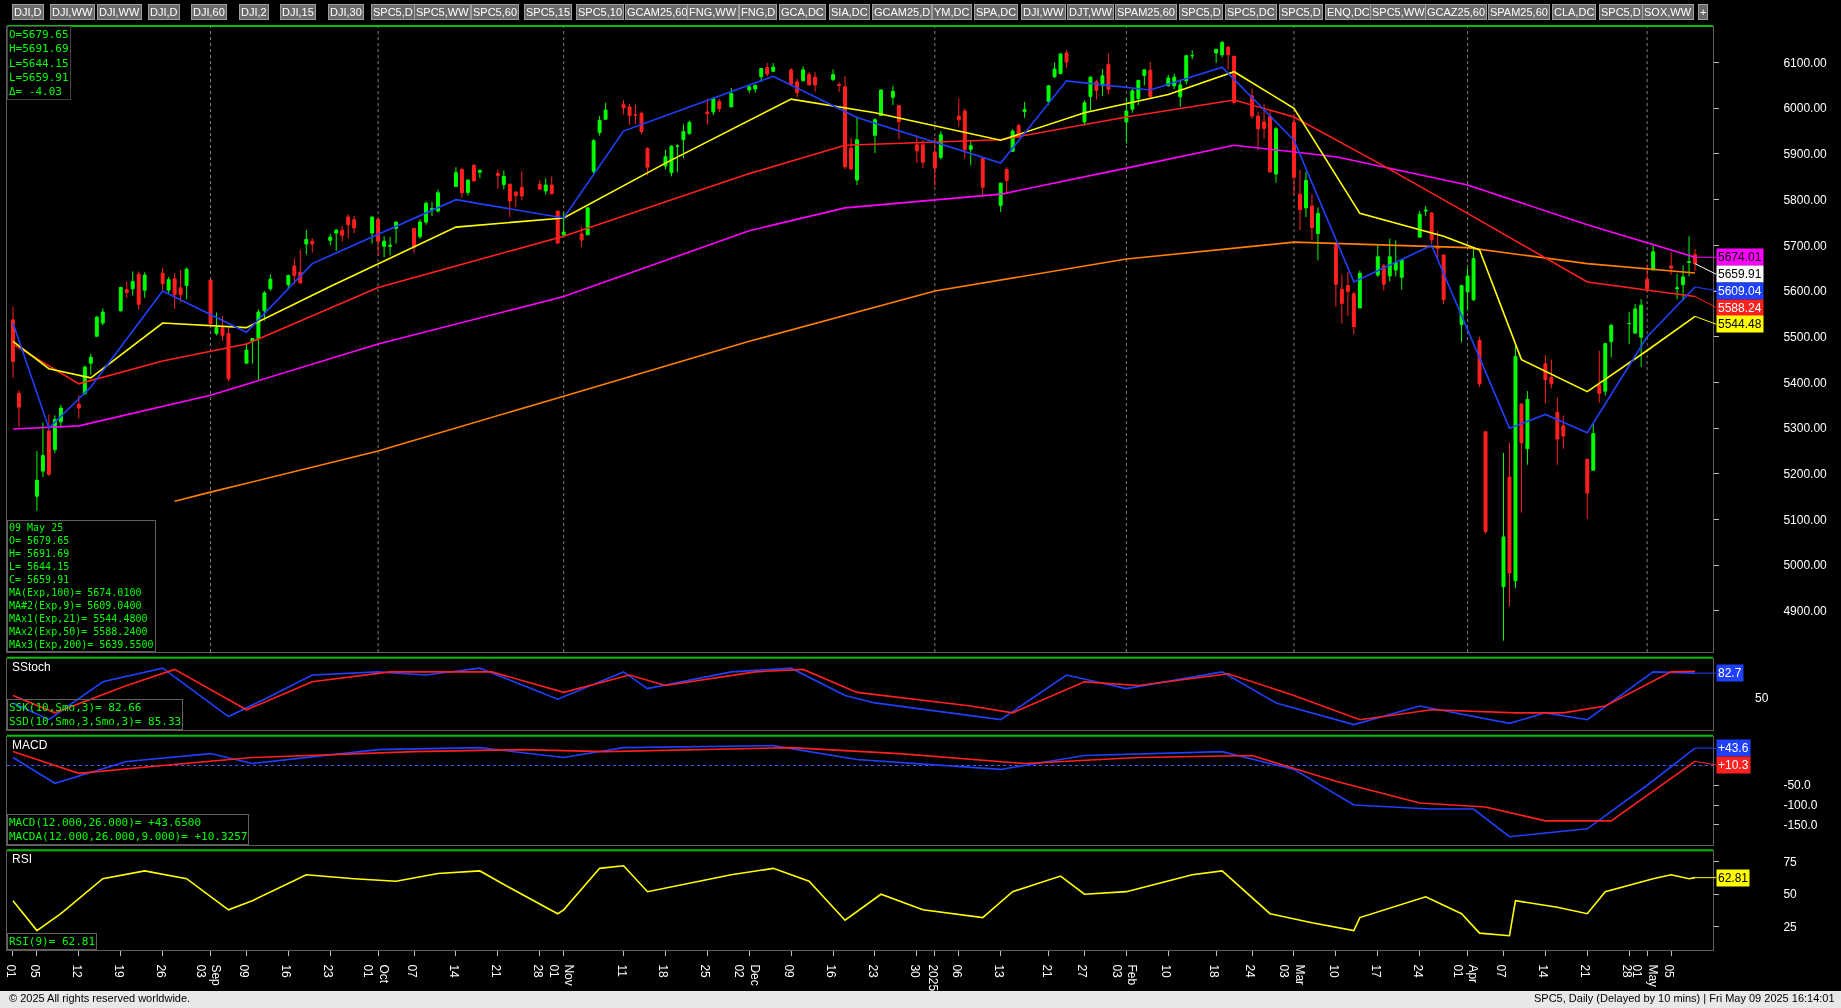 The height and width of the screenshot is (1008, 1841). Describe the element at coordinates (31, 667) in the screenshot. I see `chart-title: SStoch` at that location.